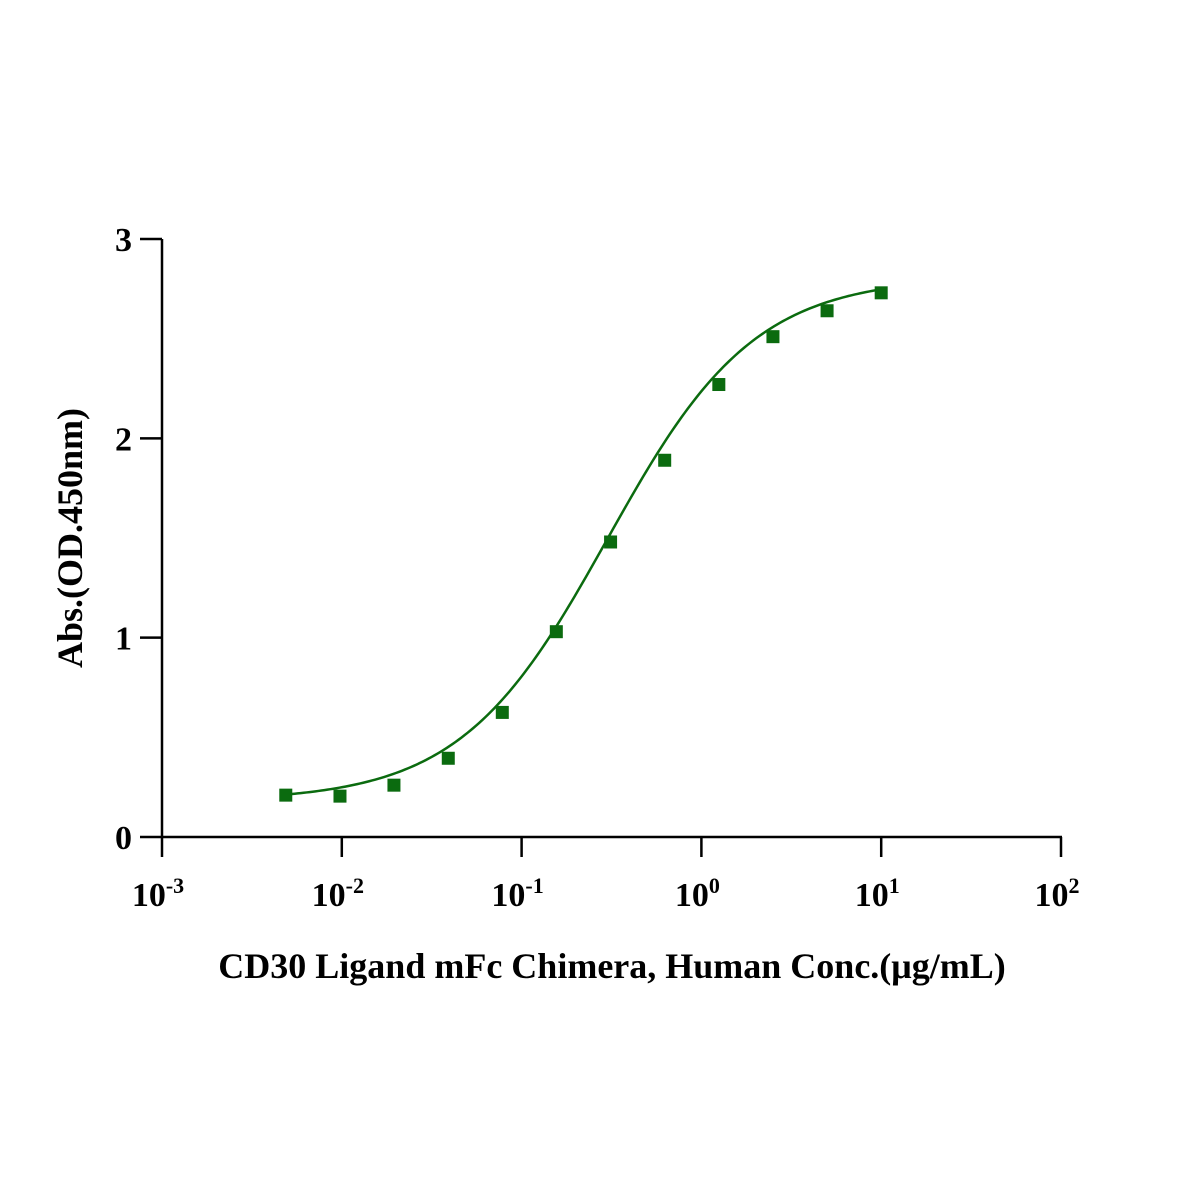 The image size is (1187, 1187). Describe the element at coordinates (123, 240) in the screenshot. I see `y-tick-label: 3` at that location.